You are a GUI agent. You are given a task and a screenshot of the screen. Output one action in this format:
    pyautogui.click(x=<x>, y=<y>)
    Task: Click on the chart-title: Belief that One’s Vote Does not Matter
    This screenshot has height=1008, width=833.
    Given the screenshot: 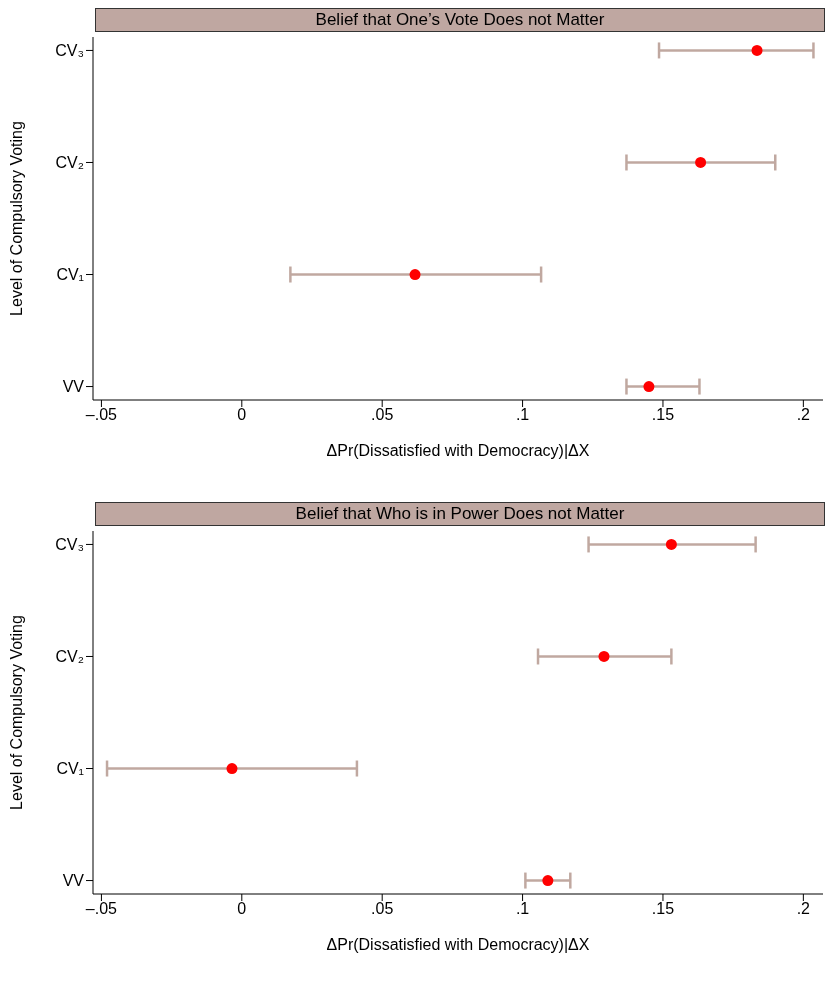 What is the action you would take?
    pyautogui.click(x=460, y=20)
    